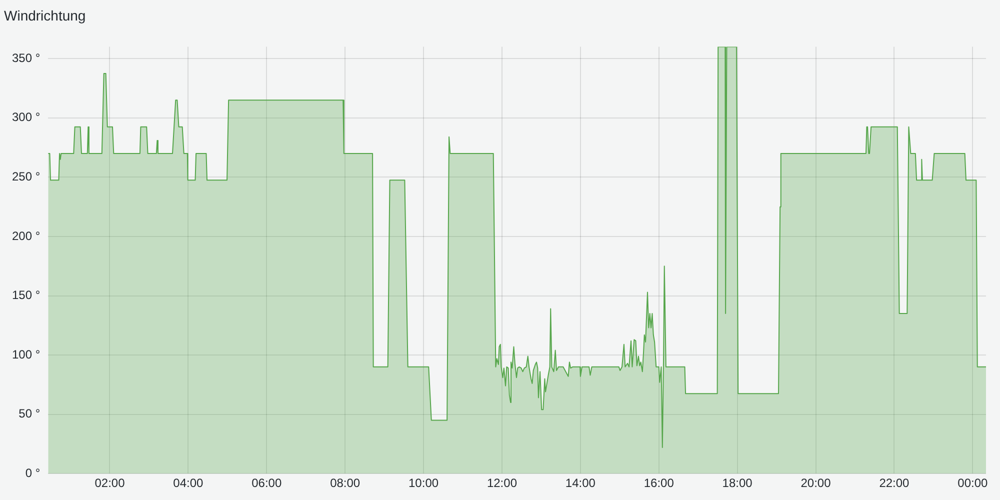  What do you see at coordinates (659, 483) in the screenshot?
I see `x-tick-label: 16:00` at bounding box center [659, 483].